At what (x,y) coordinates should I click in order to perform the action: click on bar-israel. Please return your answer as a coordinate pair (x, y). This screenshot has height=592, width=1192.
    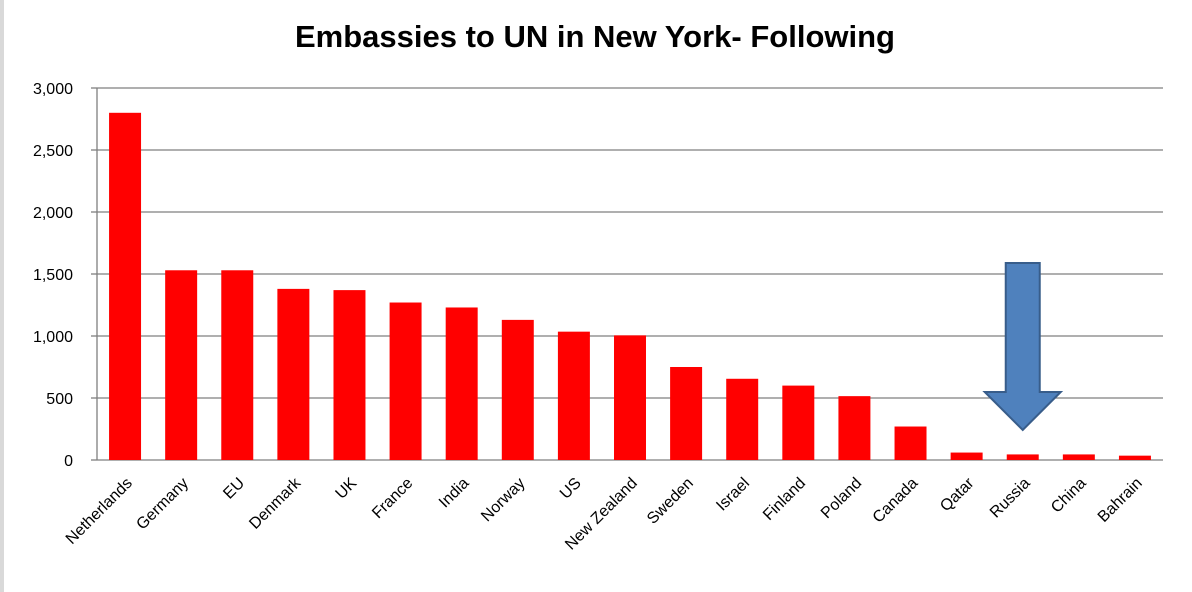
    Looking at the image, I should click on (742, 419).